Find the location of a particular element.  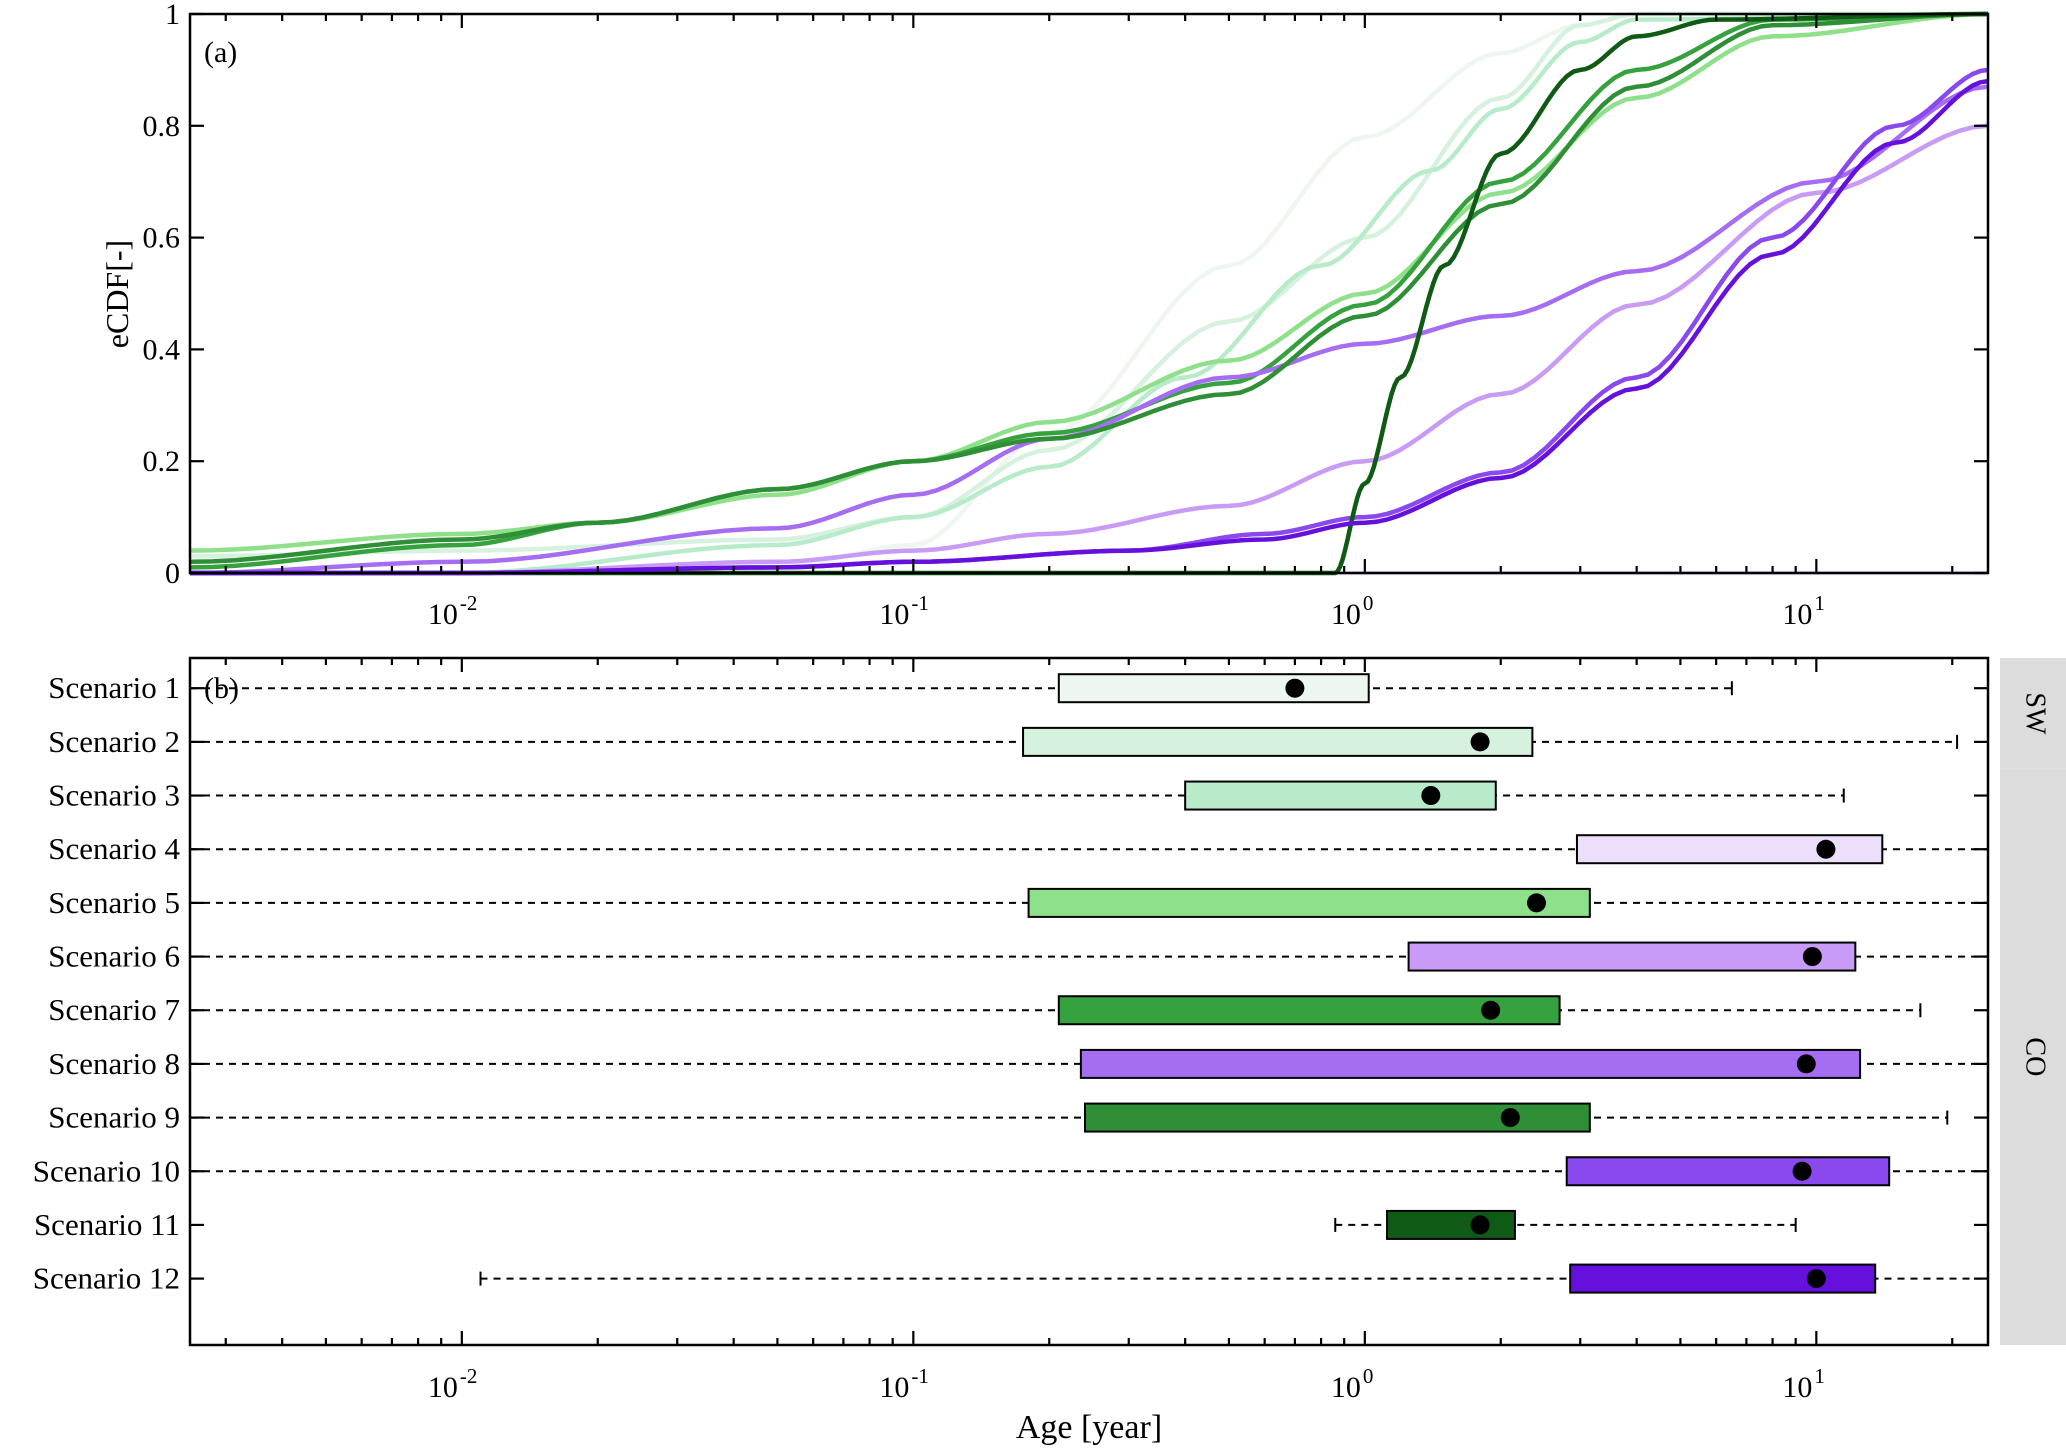

y-tick-label: 0 is located at coordinates (172, 573).